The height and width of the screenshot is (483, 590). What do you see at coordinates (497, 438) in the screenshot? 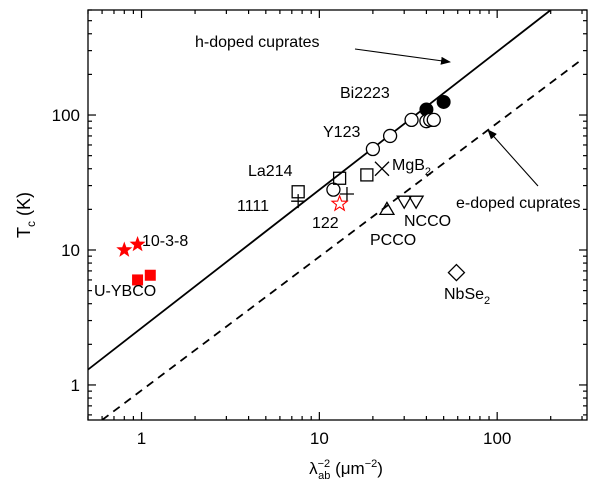
I see `x-tick-label: 100` at bounding box center [497, 438].